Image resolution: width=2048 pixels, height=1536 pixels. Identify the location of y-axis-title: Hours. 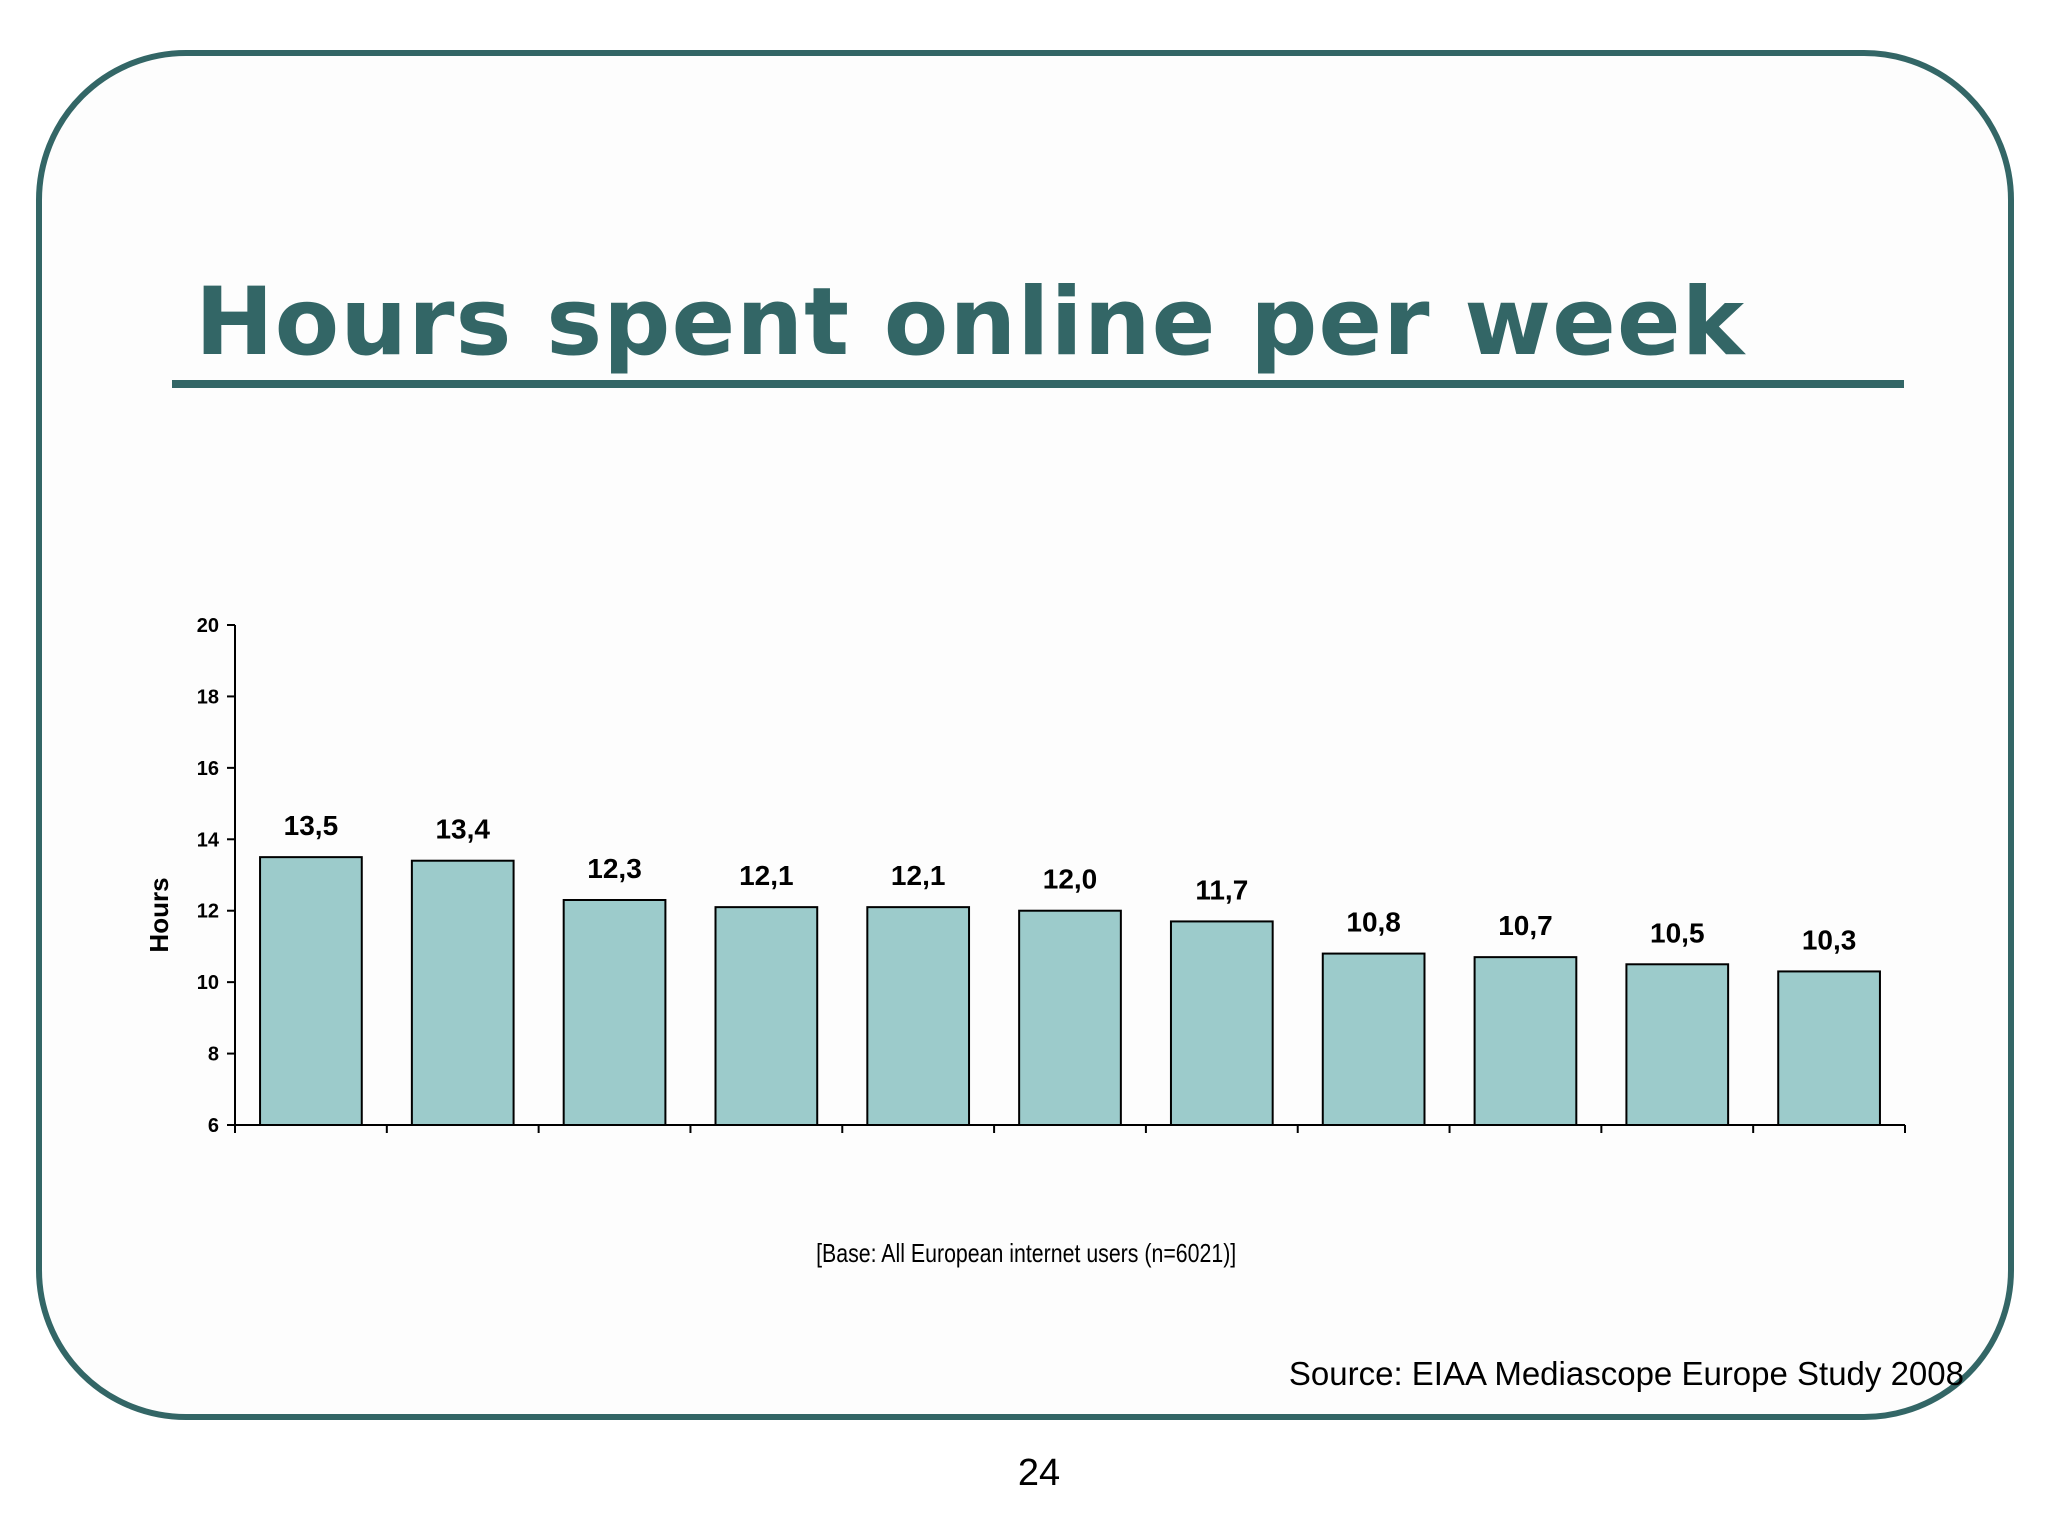
(159, 914).